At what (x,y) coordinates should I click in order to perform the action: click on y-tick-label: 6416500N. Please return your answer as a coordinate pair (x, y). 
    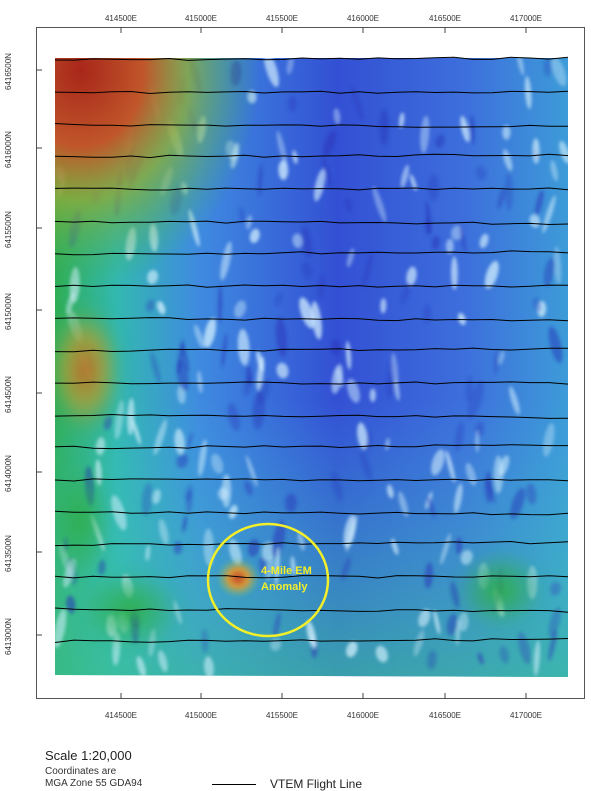
    Looking at the image, I should click on (8, 71).